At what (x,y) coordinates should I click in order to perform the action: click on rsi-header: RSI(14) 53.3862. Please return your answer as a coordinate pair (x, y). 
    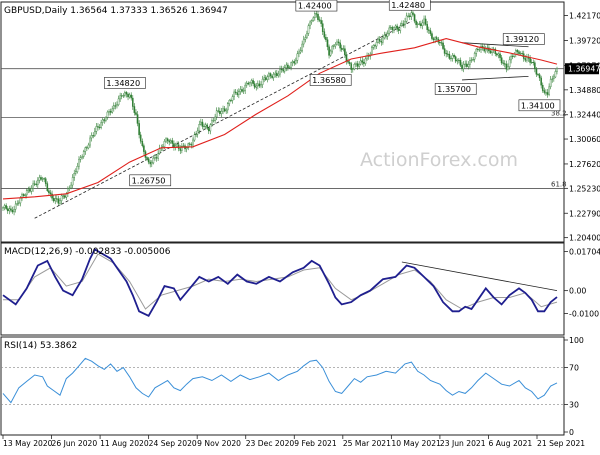
    Looking at the image, I should click on (40, 346).